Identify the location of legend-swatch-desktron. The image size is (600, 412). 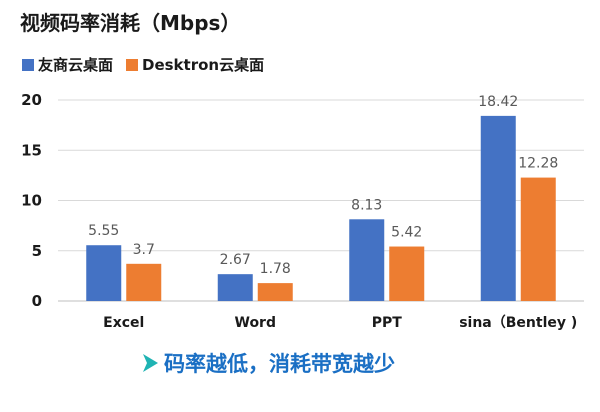
(132, 65).